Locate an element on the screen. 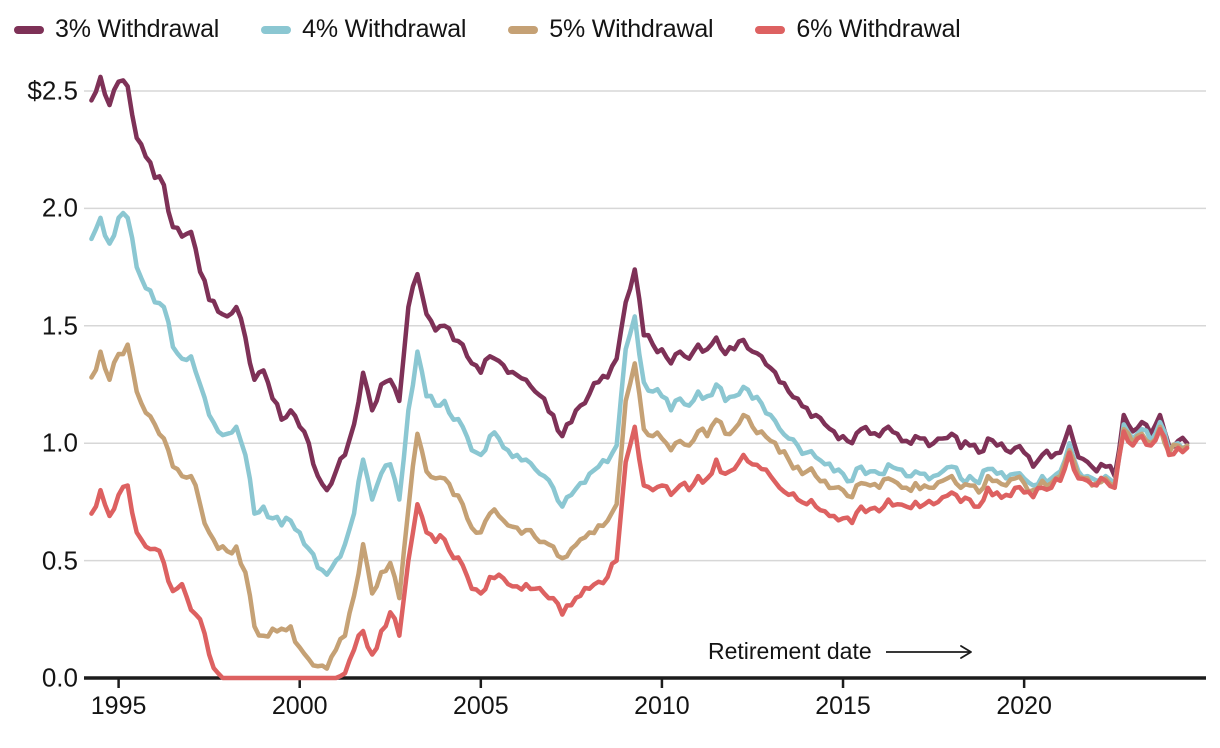 This screenshot has height=748, width=1220. legend-swatch-3pct is located at coordinates (29, 29).